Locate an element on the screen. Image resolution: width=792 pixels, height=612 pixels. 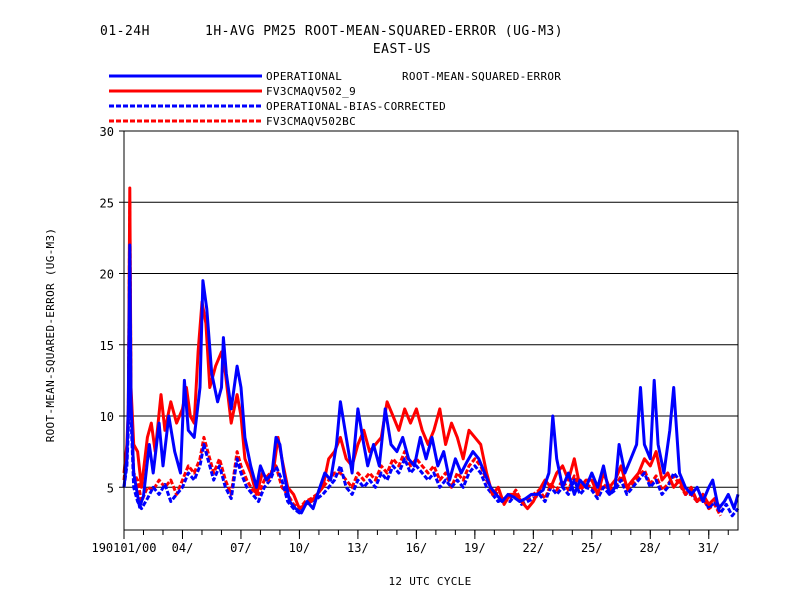
x-tick-label: 31/ is located at coordinates (709, 548).